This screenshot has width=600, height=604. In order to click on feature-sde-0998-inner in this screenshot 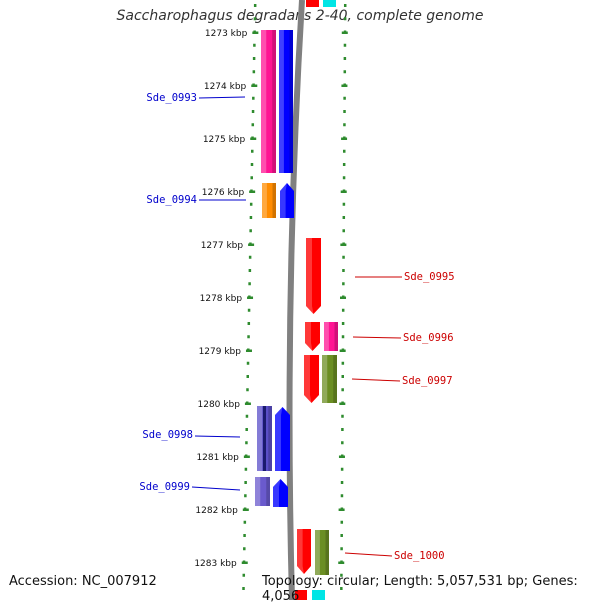, I will do `click(282, 439)`.